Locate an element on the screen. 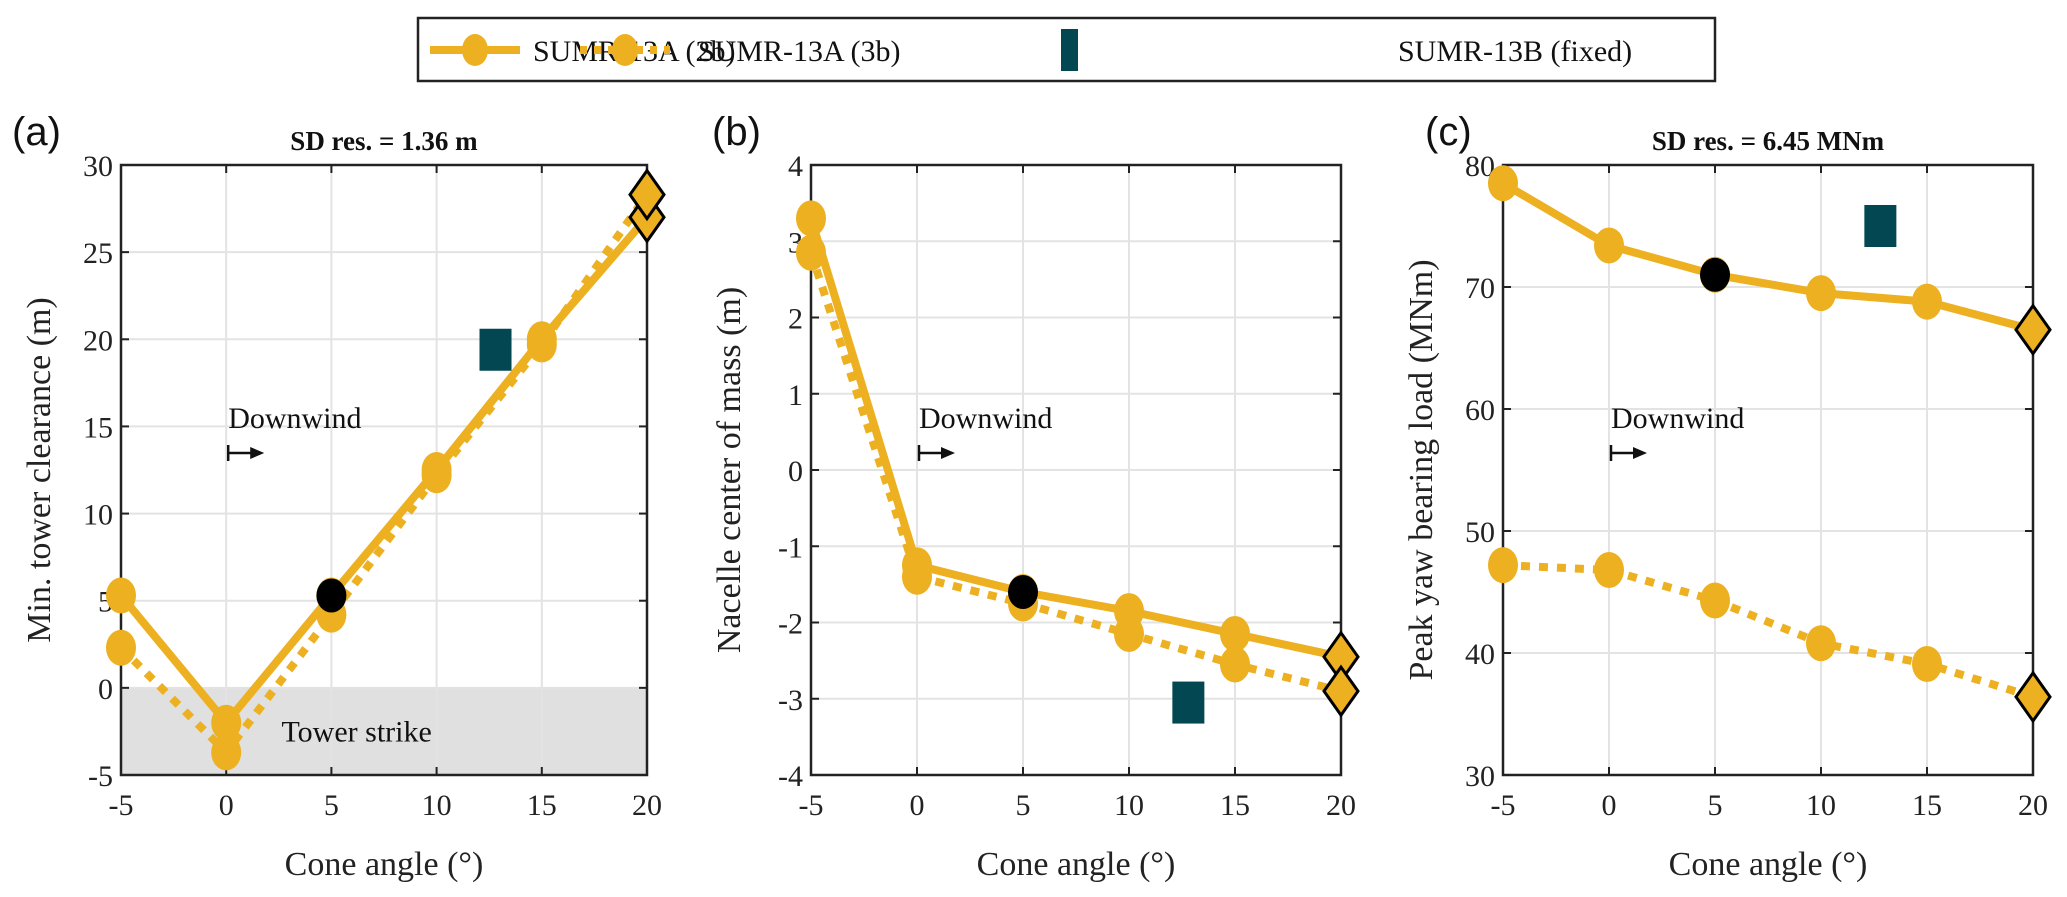 Image resolution: width=2067 pixels, height=897 pixels. legend-item-3b: SUMR-13A (3b) is located at coordinates (740, 51).